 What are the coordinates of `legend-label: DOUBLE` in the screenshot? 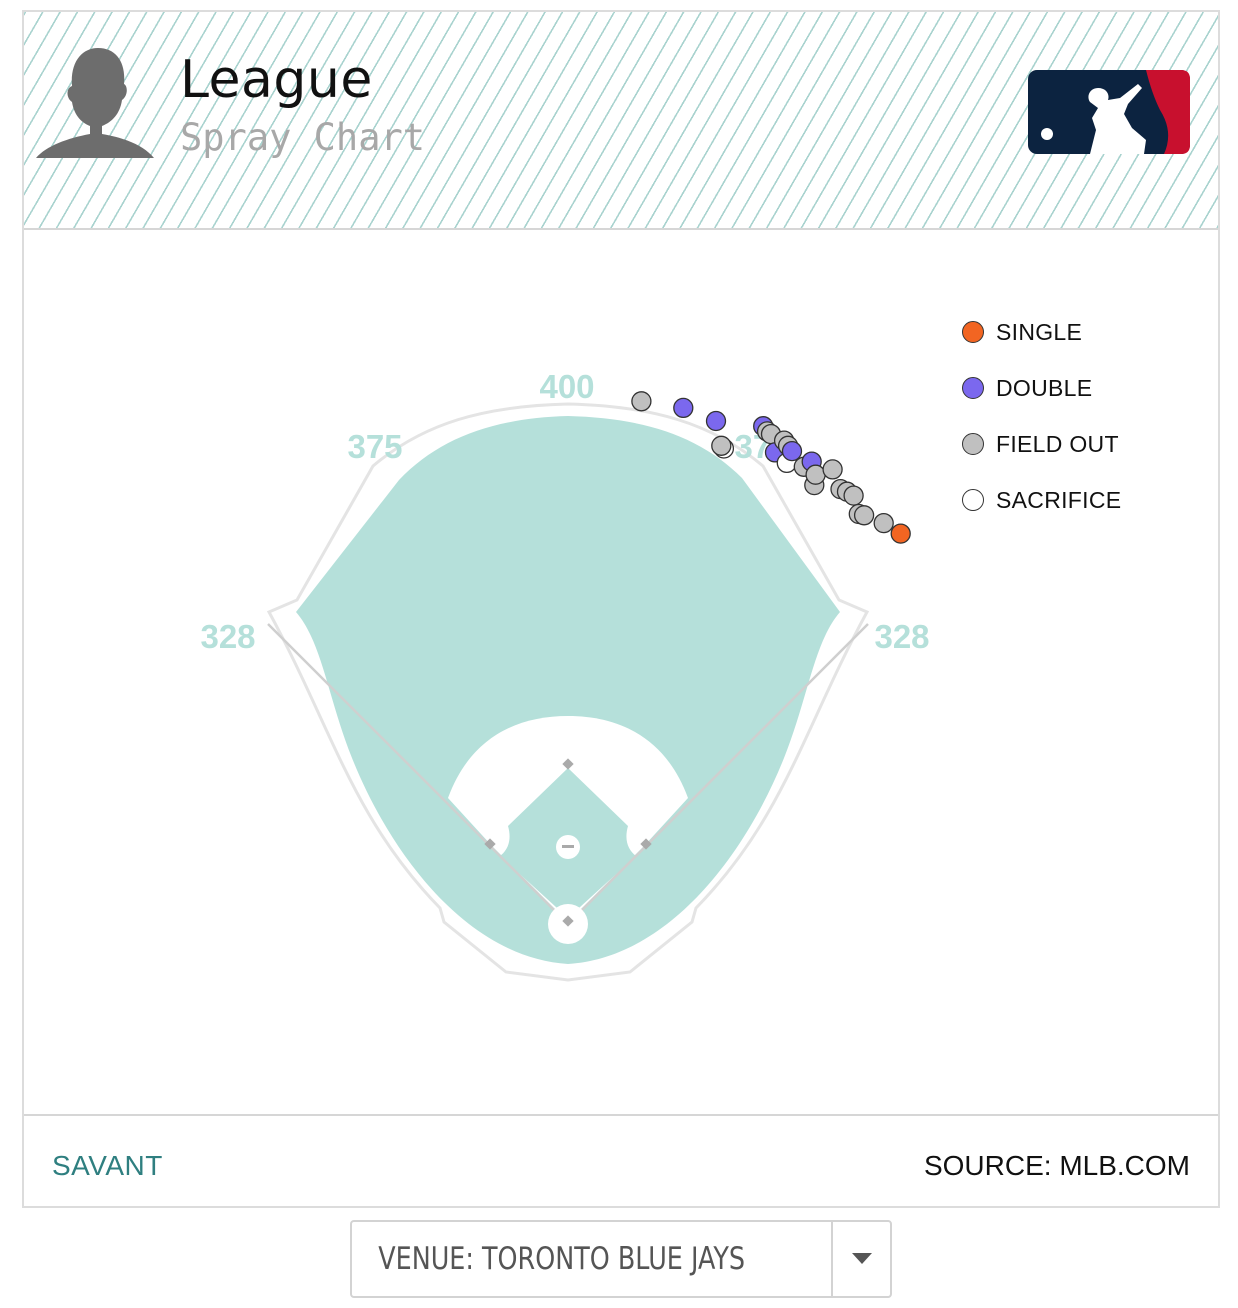 It's located at (1044, 387).